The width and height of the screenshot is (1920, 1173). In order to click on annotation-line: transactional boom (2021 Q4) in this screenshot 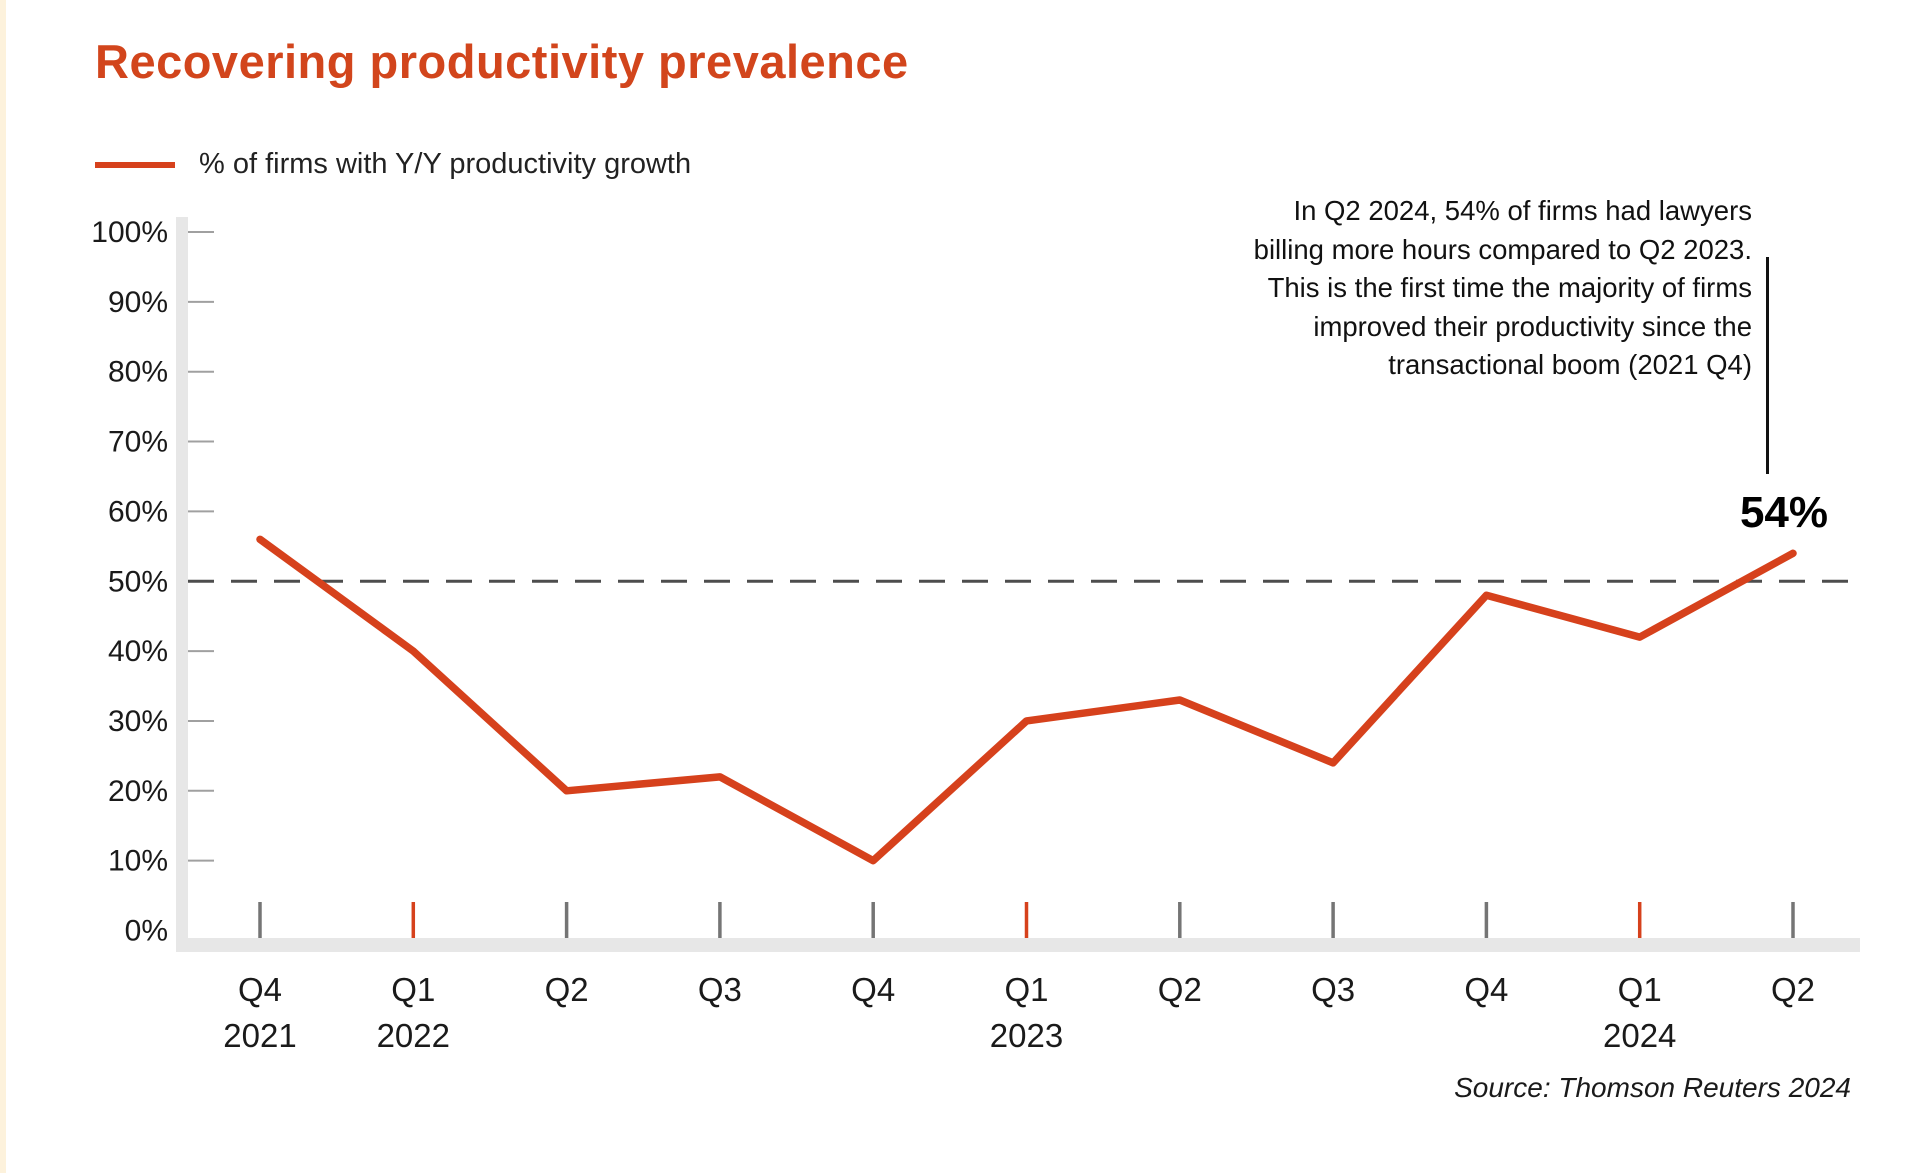, I will do `click(1570, 364)`.